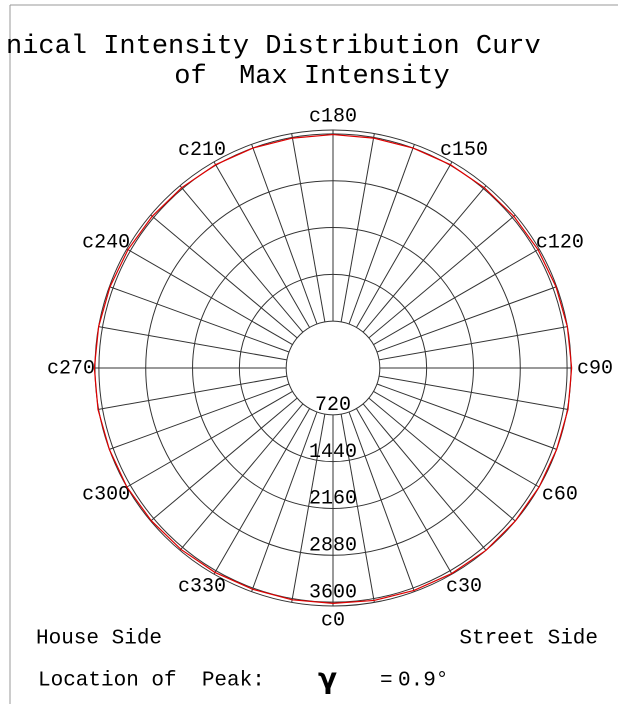 The image size is (618, 704). I want to click on angle-tick-label: c0, so click(333, 620).